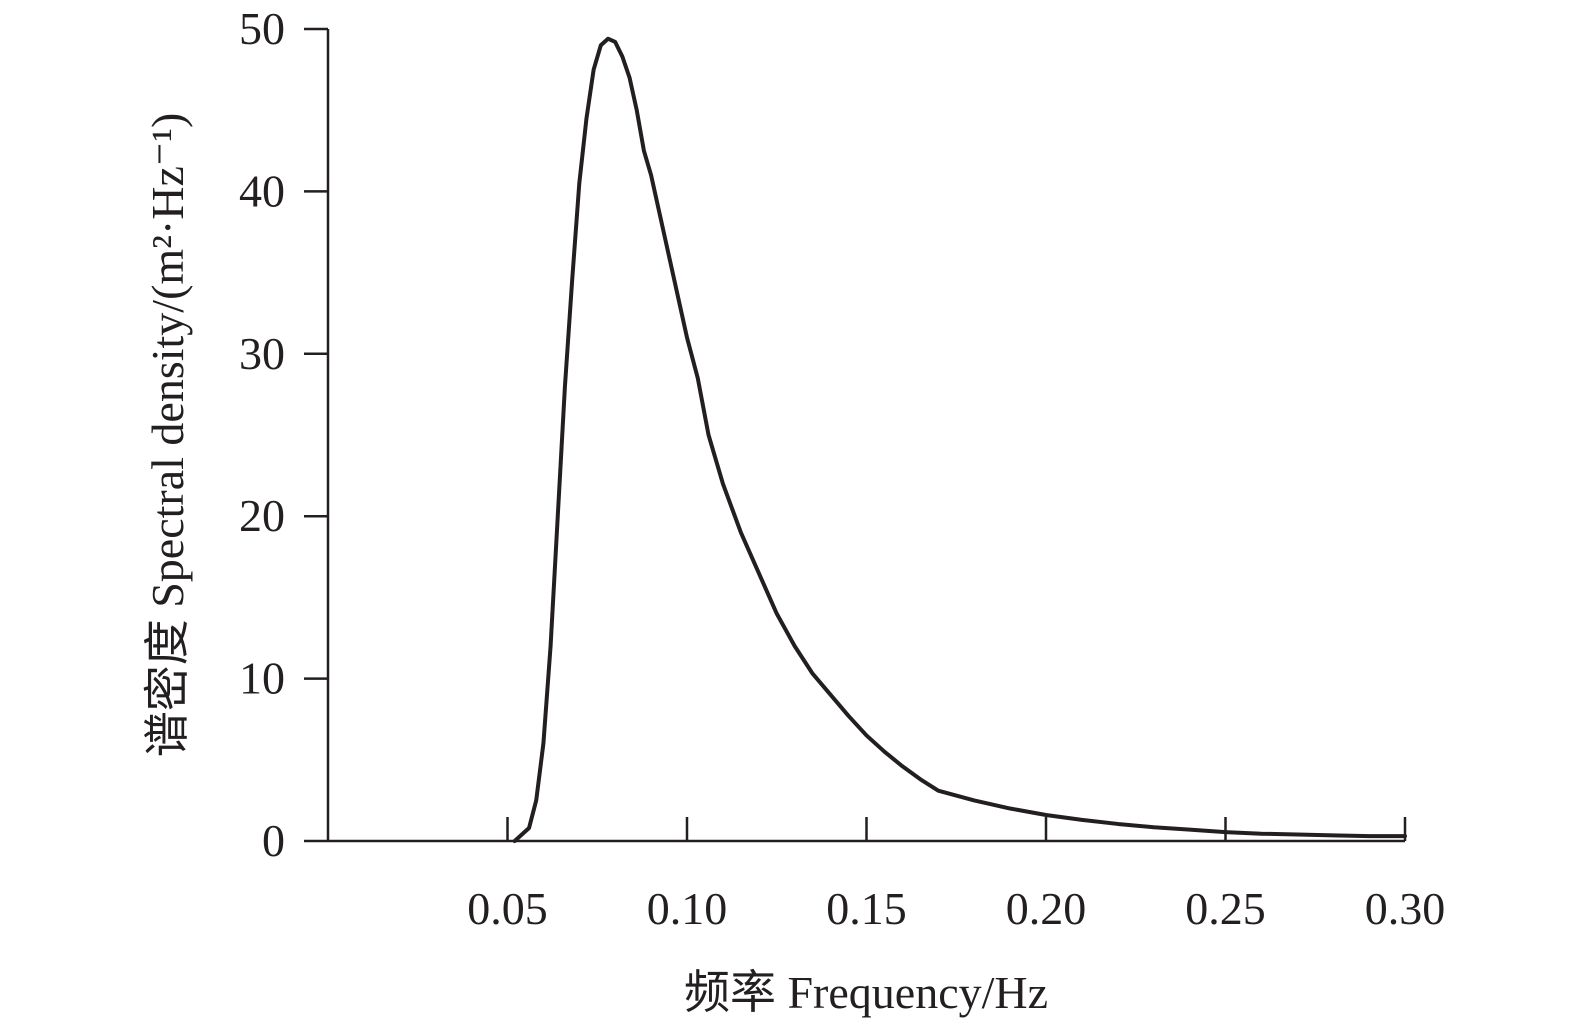  Describe the element at coordinates (507, 908) in the screenshot. I see `x-tick-label: 0.05` at that location.